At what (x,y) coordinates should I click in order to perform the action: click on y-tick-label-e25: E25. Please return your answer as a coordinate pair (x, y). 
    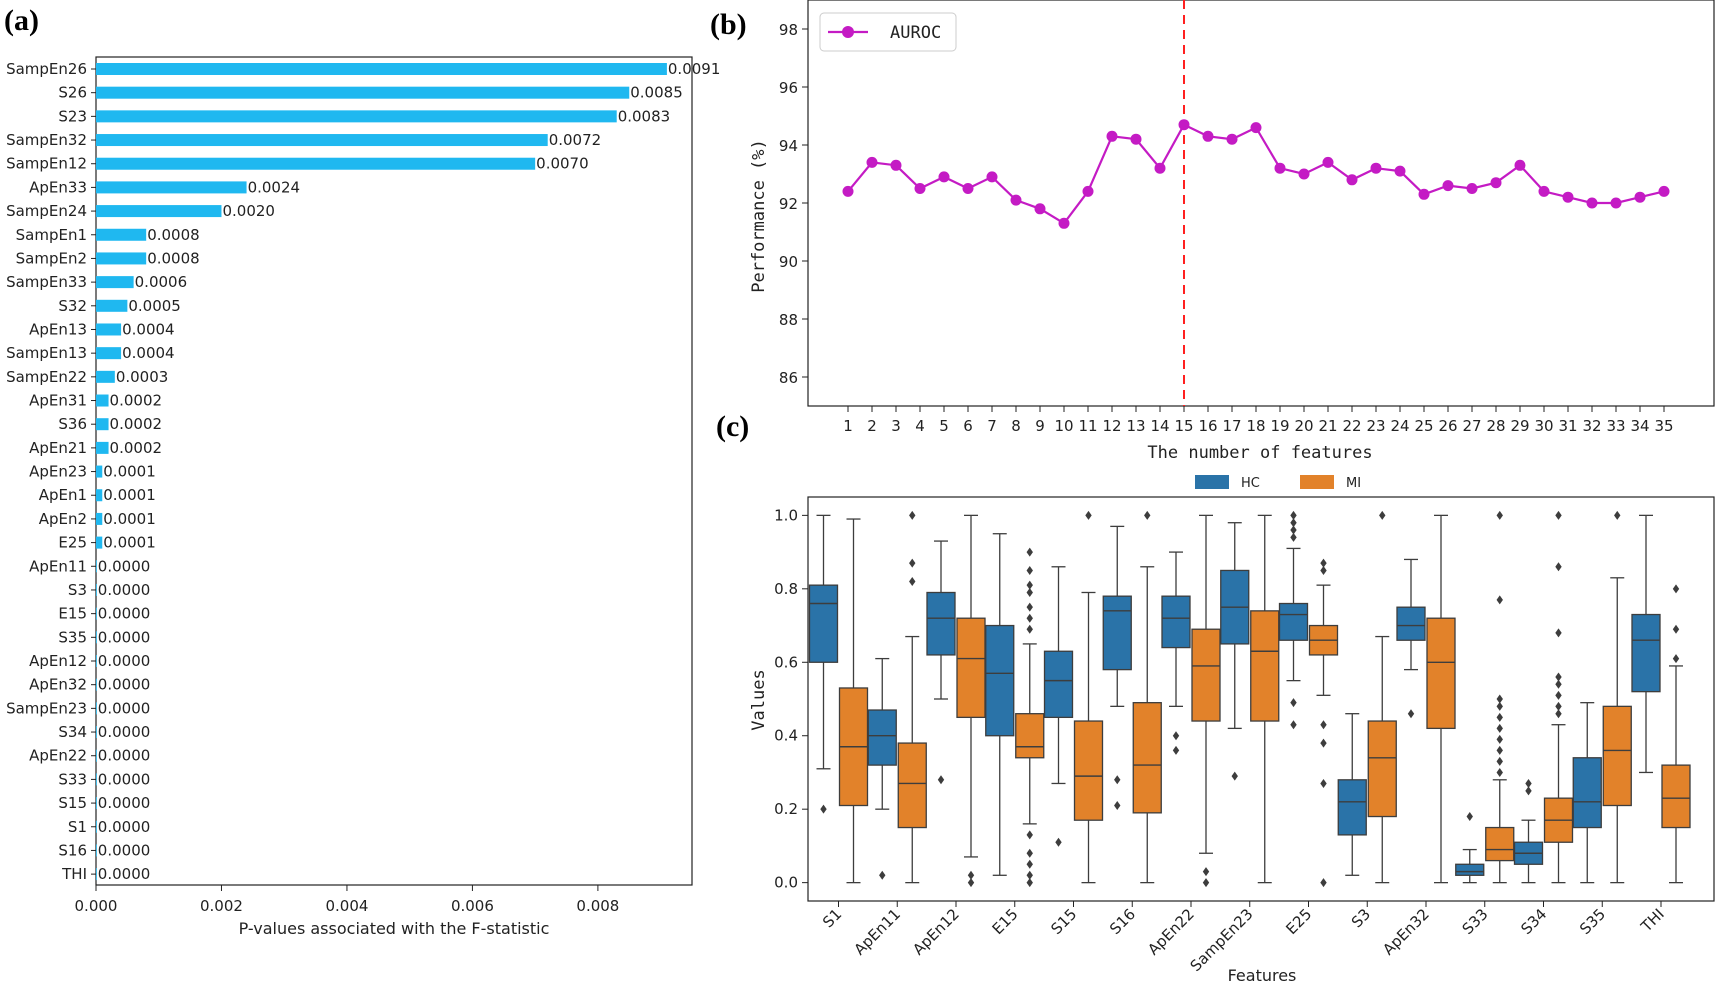
    Looking at the image, I should click on (72, 543).